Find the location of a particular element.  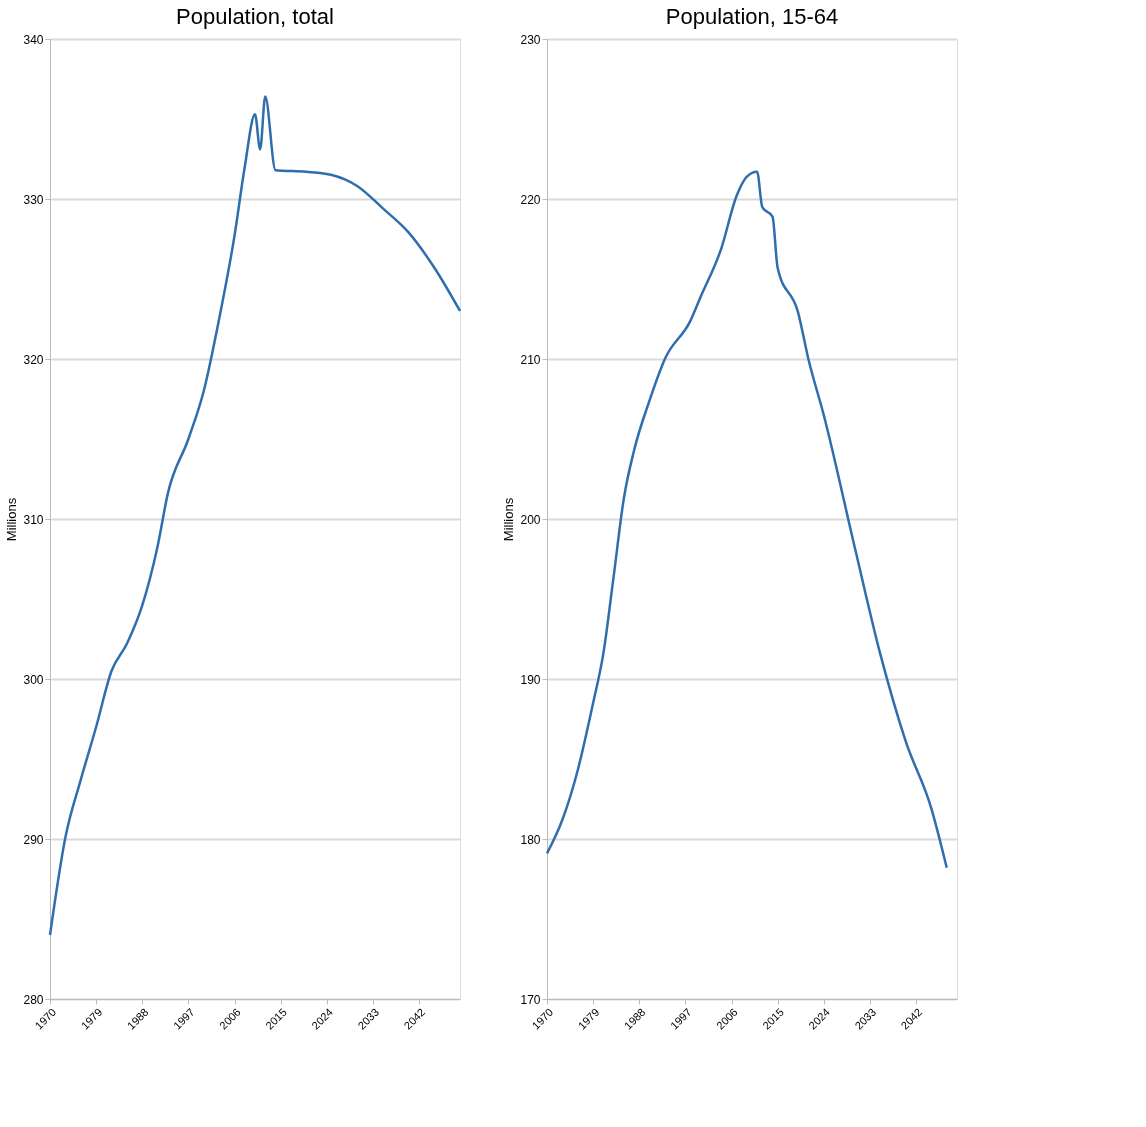

y-tick-label: 230 is located at coordinates (530, 39).